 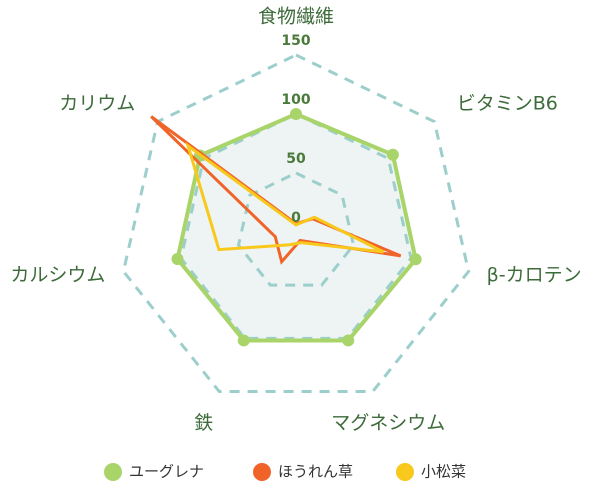 I want to click on axis-label: β-カロテン, so click(x=534, y=275).